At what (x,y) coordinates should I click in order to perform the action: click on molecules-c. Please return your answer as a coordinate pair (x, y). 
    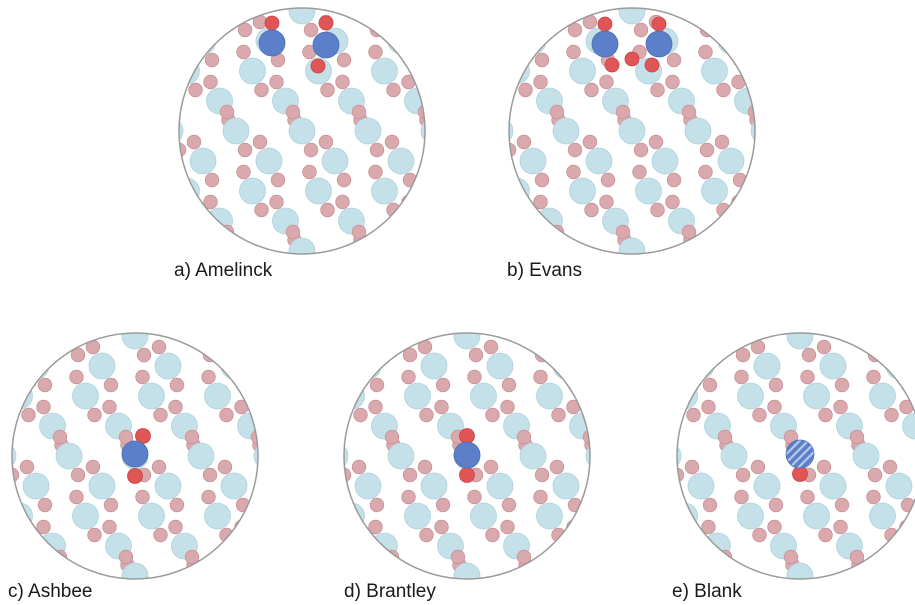
    Looking at the image, I should click on (136, 456).